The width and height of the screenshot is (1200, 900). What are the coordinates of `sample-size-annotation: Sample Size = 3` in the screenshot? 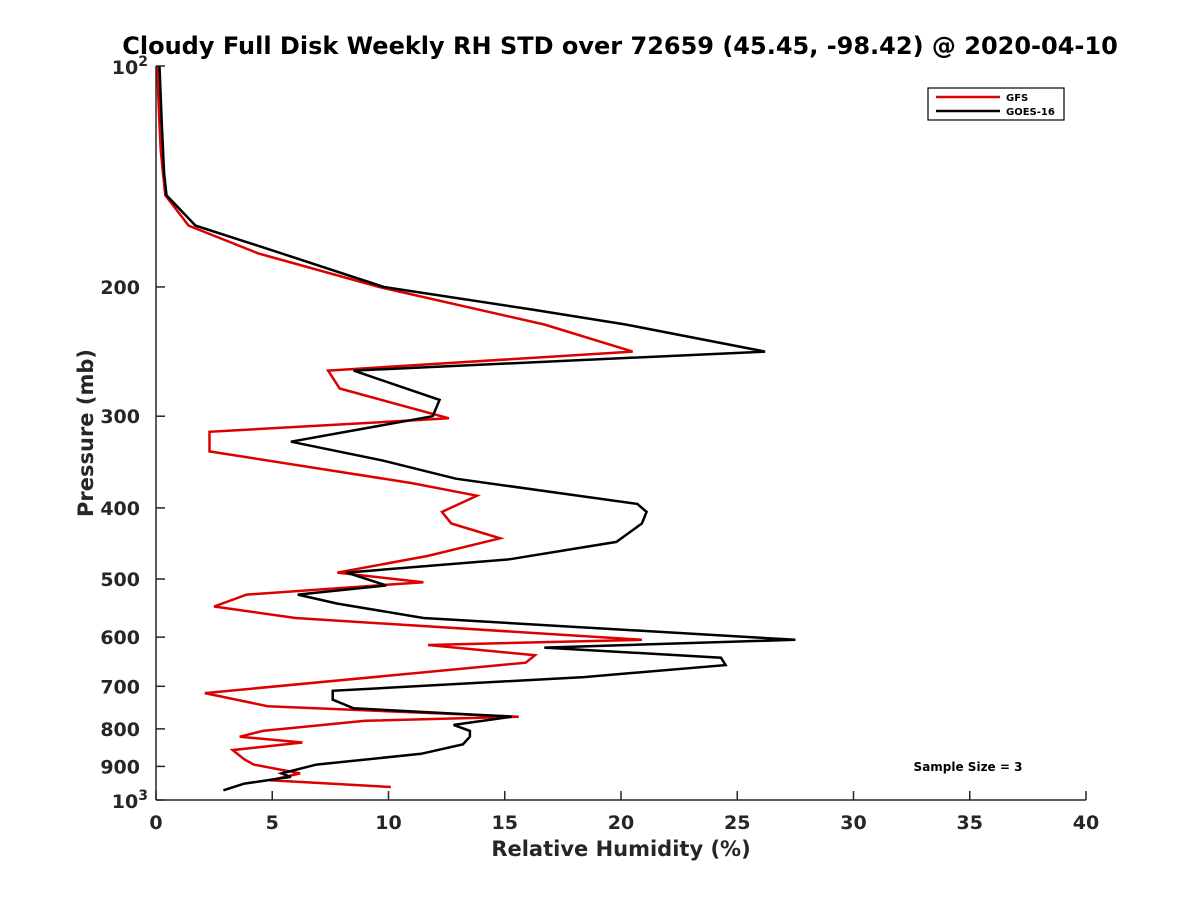 It's located at (968, 767).